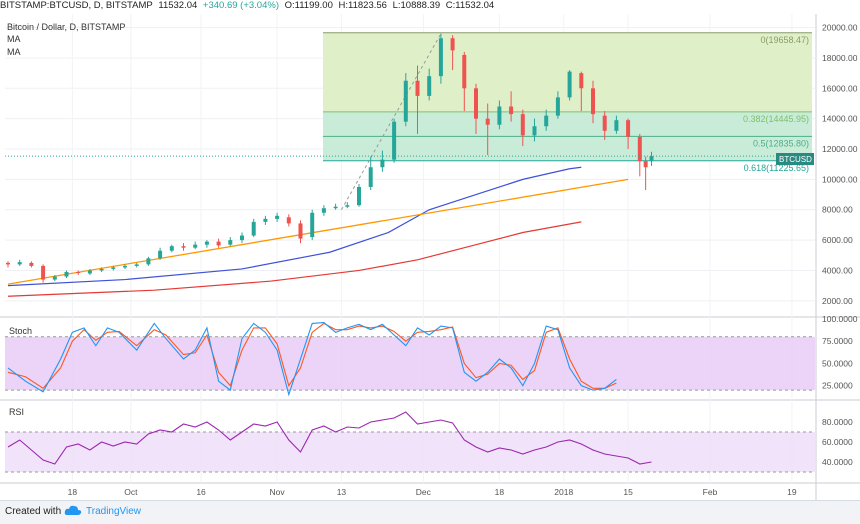 This screenshot has height=524, width=860. What do you see at coordinates (342, 492) in the screenshot?
I see `x-tick-label: 13` at bounding box center [342, 492].